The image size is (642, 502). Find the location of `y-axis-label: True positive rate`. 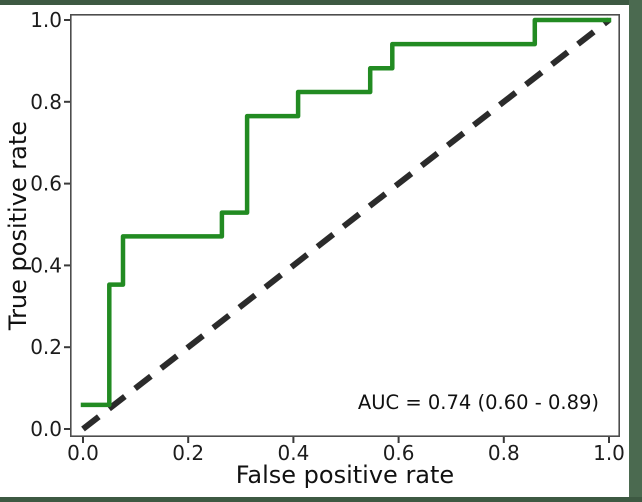

y-axis-label: True positive rate is located at coordinates (18, 226).